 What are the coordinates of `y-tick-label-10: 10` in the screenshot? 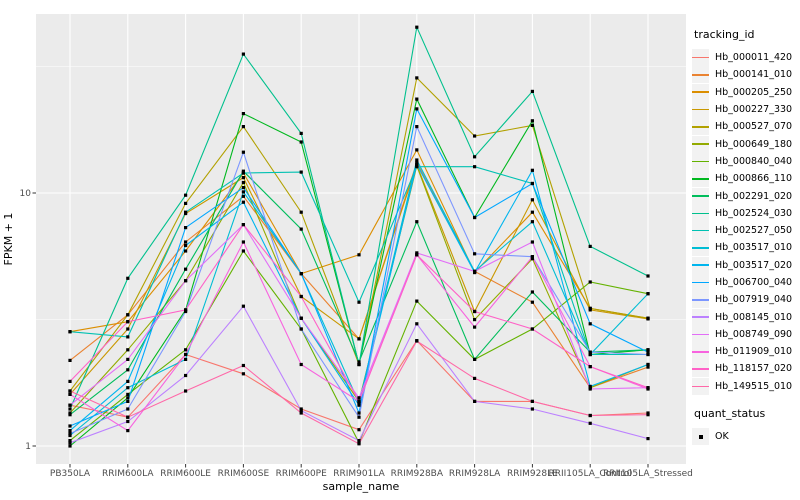 It's located at (26, 194).